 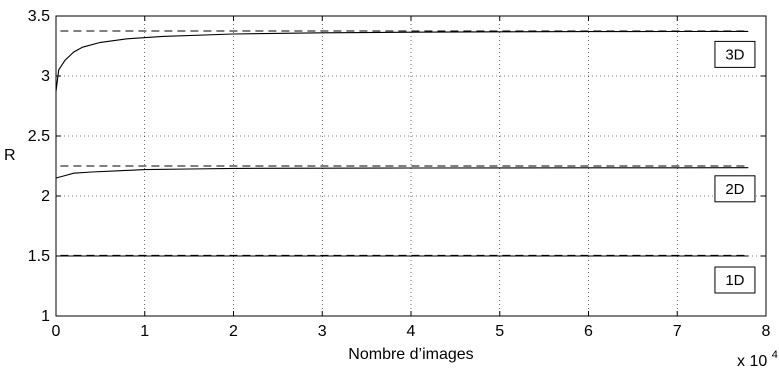 I want to click on y-axis-label: R, so click(x=10, y=155).